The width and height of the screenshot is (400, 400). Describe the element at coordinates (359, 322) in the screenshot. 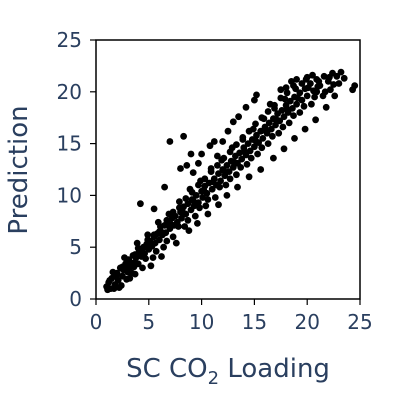

I see `x-tick-label: 25` at that location.